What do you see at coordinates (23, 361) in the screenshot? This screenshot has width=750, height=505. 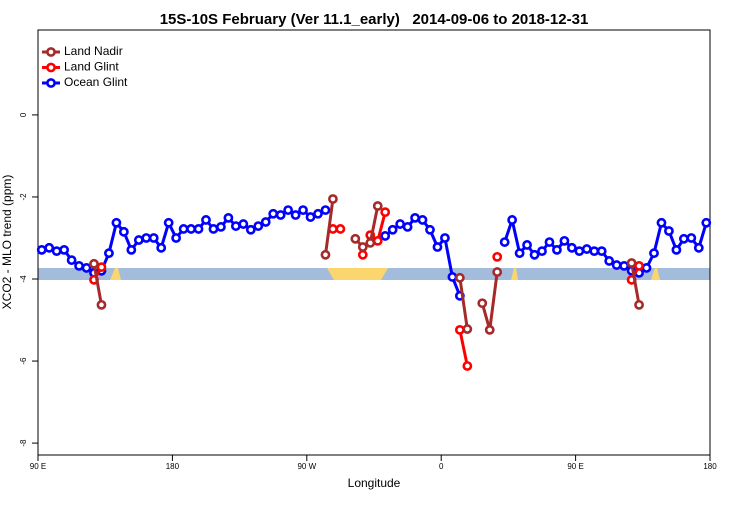 I see `y-tick-label: -6` at bounding box center [23, 361].